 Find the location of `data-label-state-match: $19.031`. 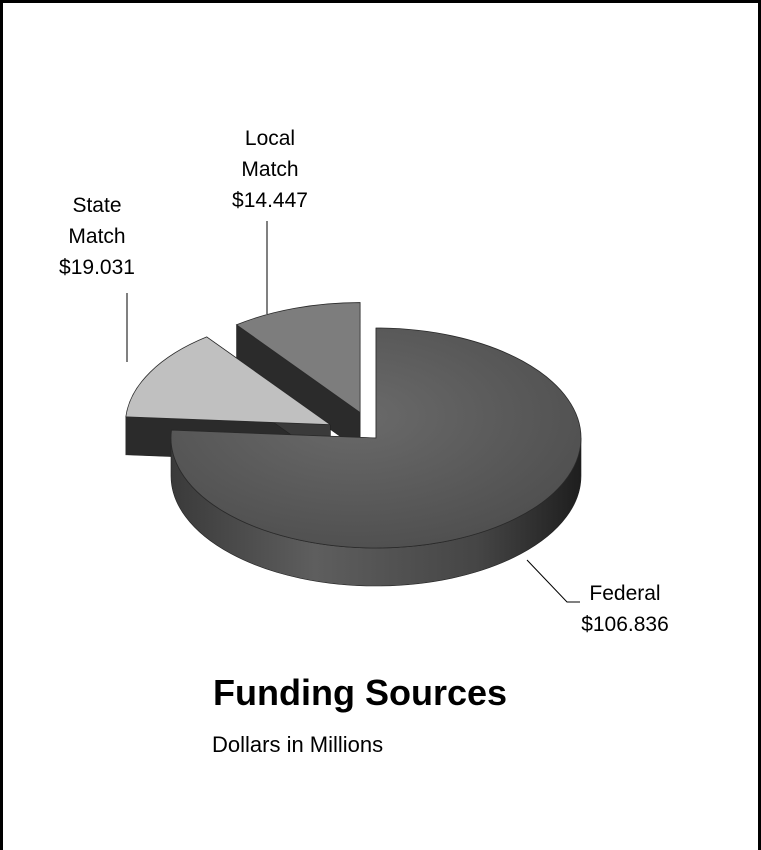

data-label-state-match: $19.031 is located at coordinates (97, 267).